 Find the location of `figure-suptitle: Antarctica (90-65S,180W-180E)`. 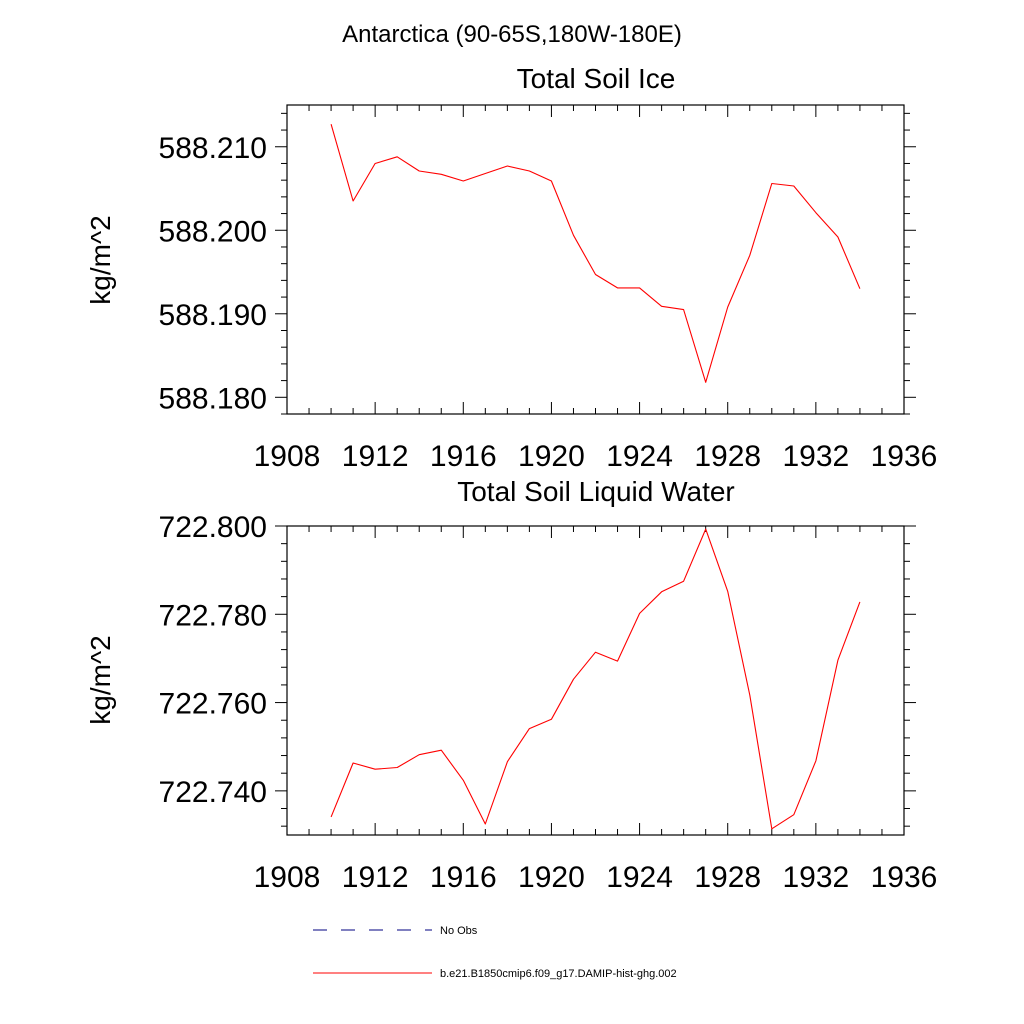

figure-suptitle: Antarctica (90-65S,180W-180E) is located at coordinates (512, 34).